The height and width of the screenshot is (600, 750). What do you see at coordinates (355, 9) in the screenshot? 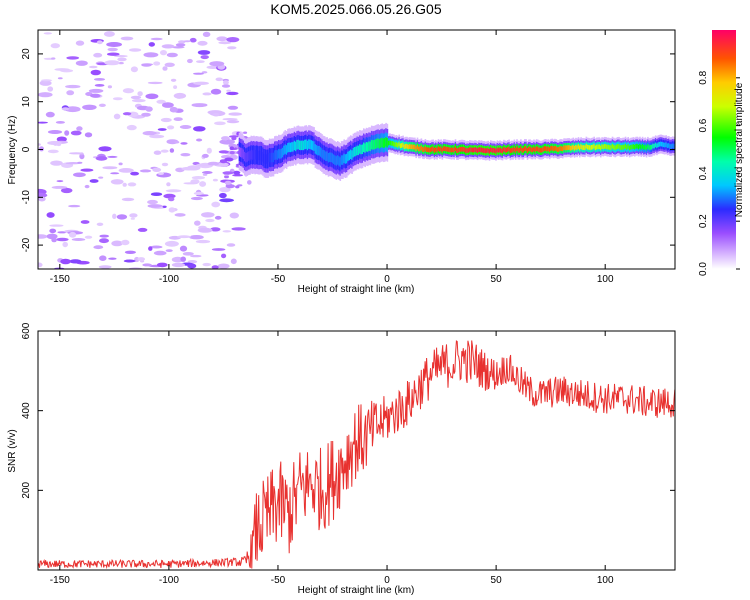
I see `chart-title: KOM5.2025.066.05.26.G05` at bounding box center [355, 9].